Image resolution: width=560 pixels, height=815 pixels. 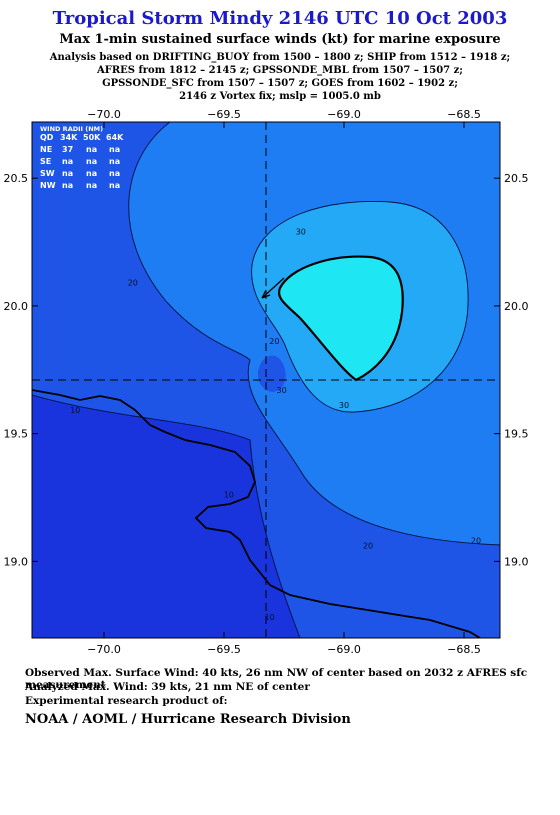 What do you see at coordinates (67, 149) in the screenshot?
I see `wind-radii-cell: 37` at bounding box center [67, 149].